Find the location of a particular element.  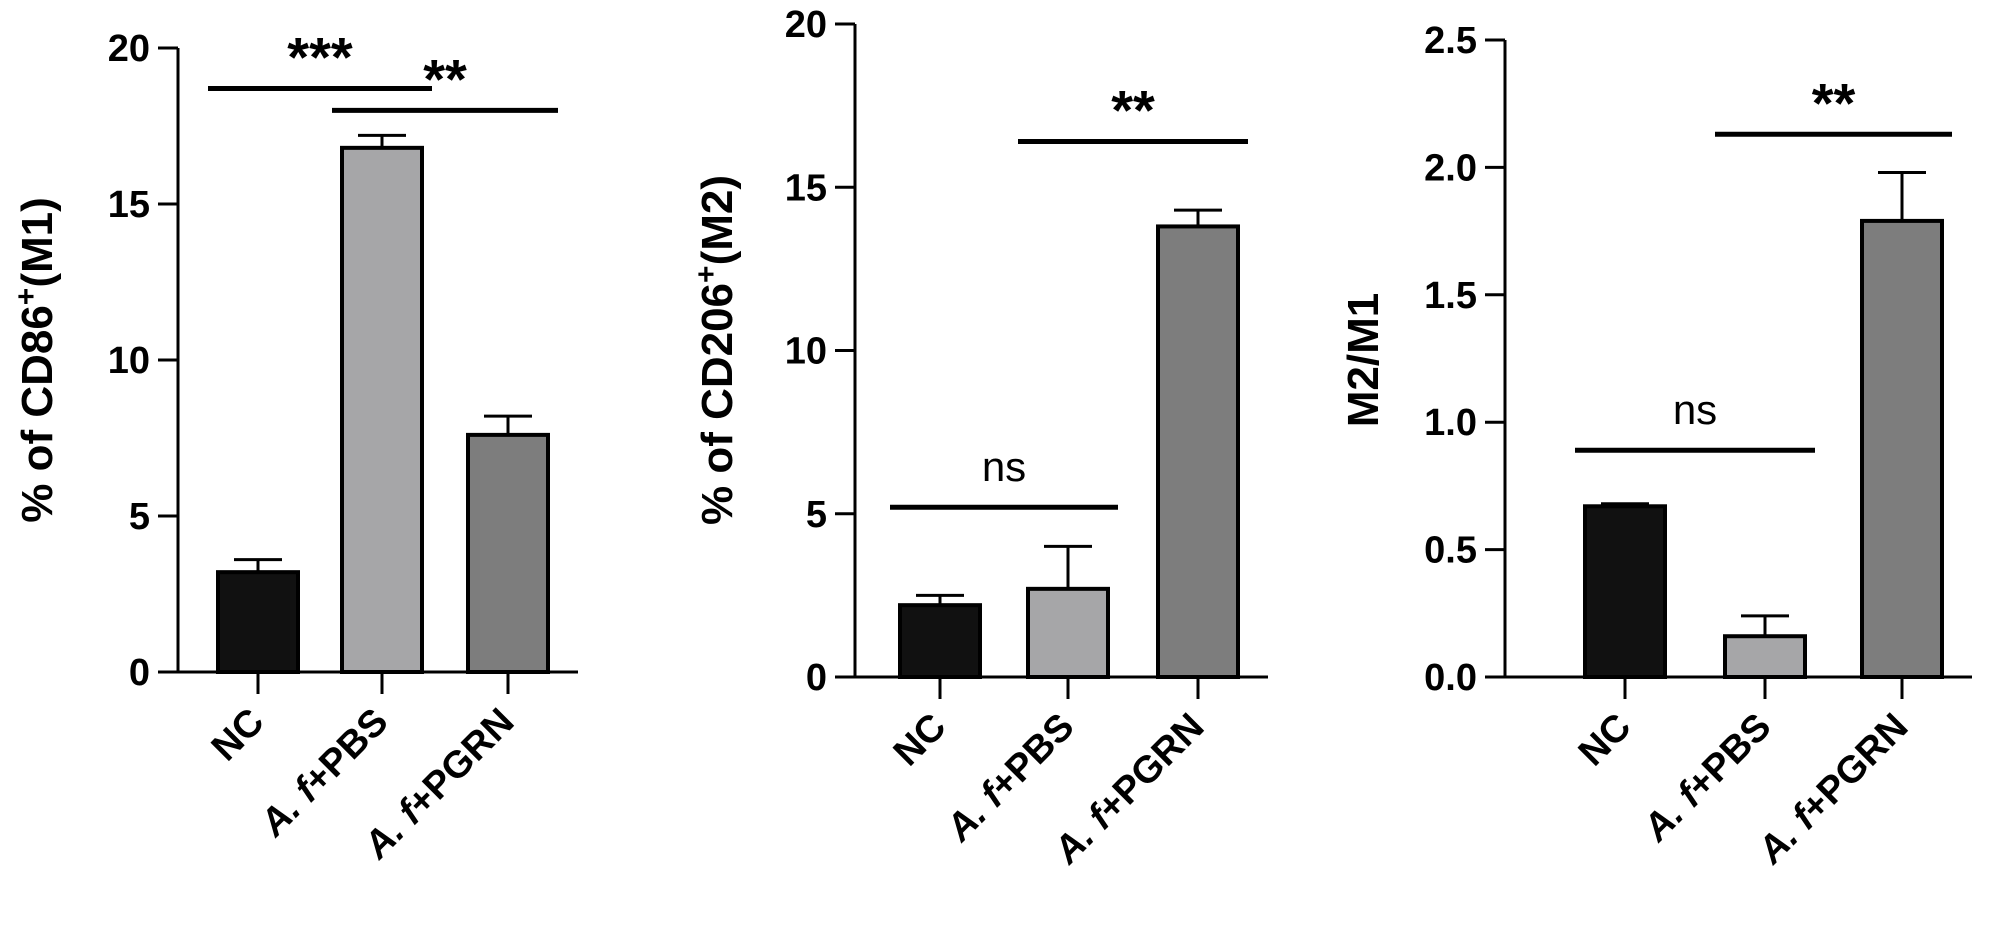

y-axis-label-suffix: (M2) is located at coordinates (717, 220).